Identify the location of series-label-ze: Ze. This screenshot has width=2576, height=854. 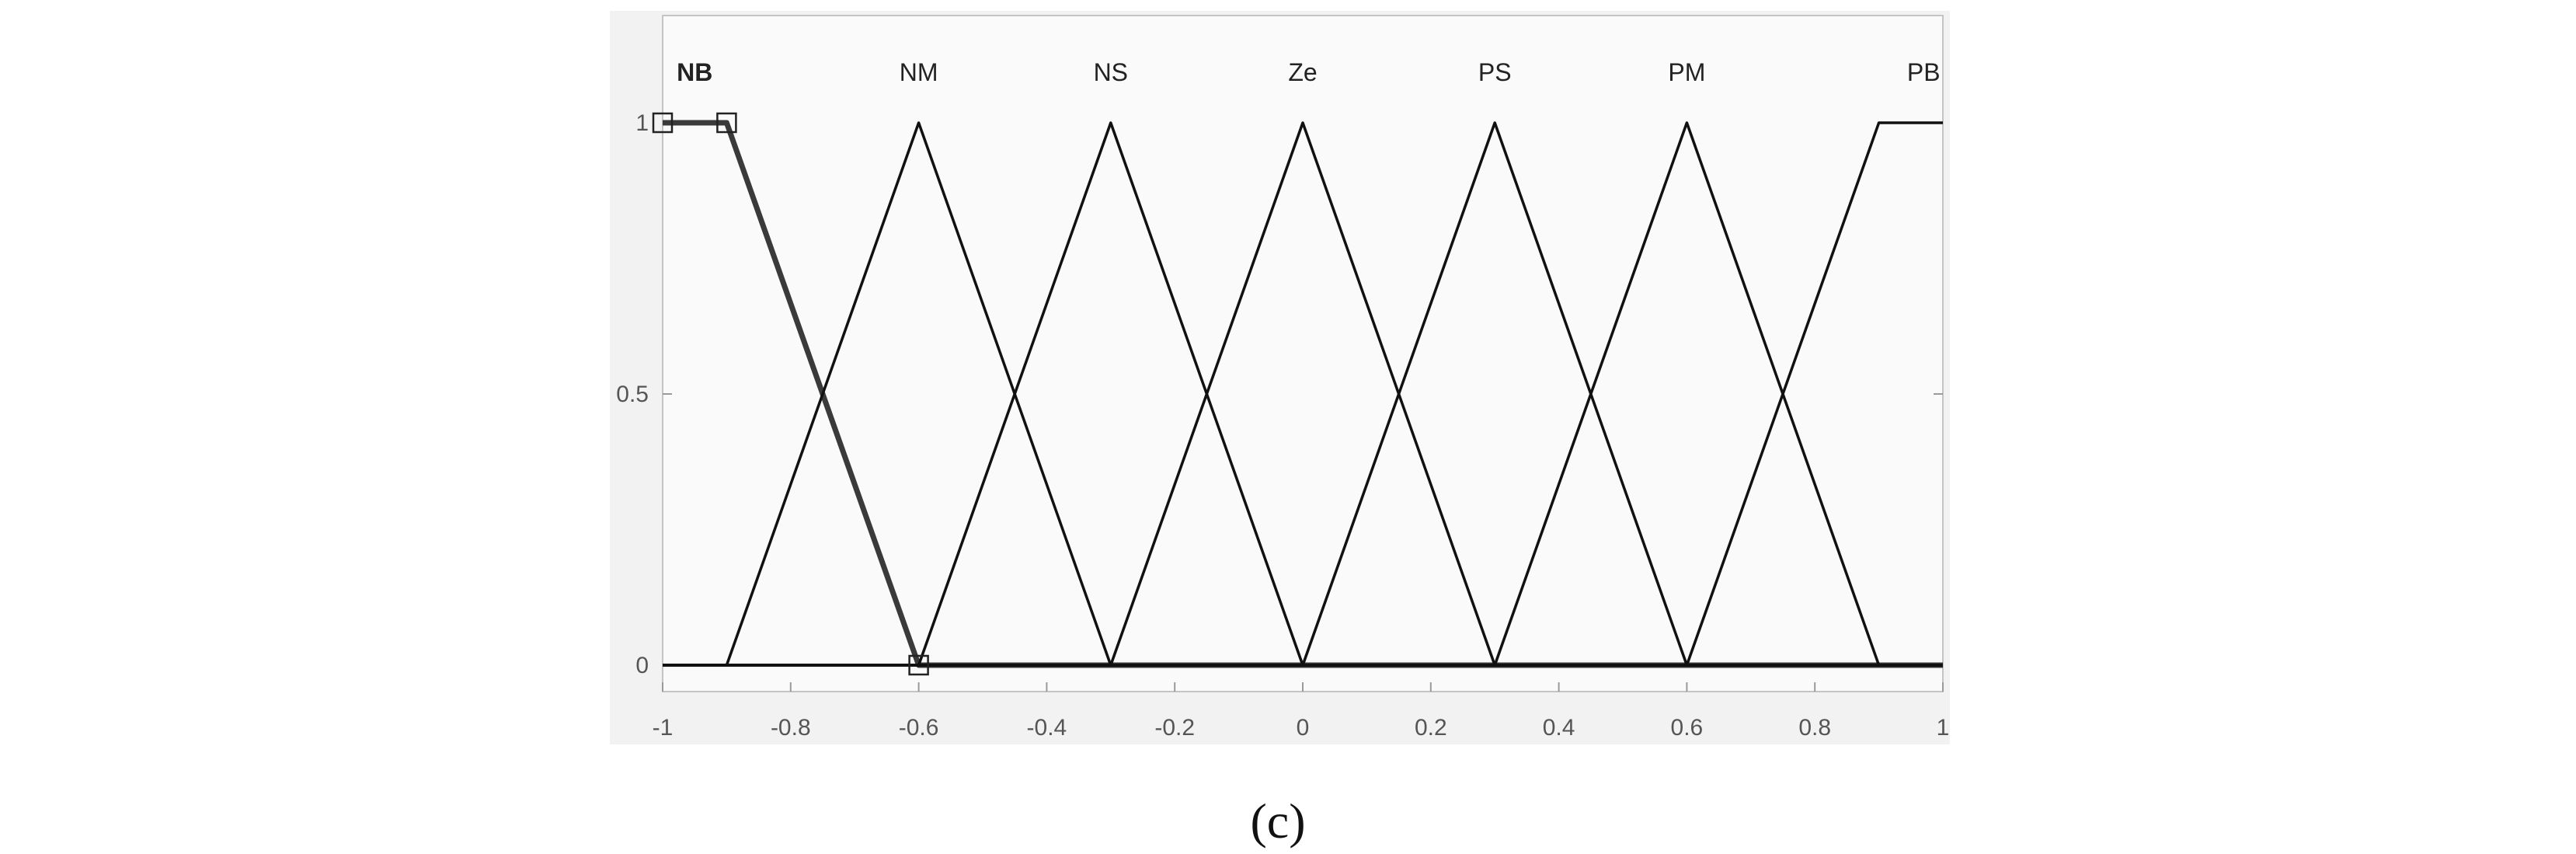
(1302, 72).